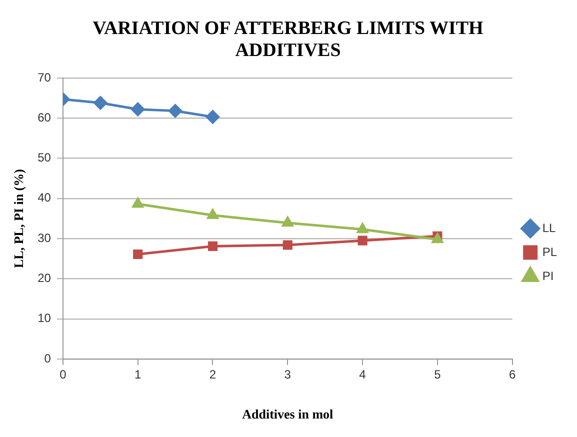 This screenshot has width=577, height=437. Describe the element at coordinates (45, 197) in the screenshot. I see `y-tick-label: 40` at that location.